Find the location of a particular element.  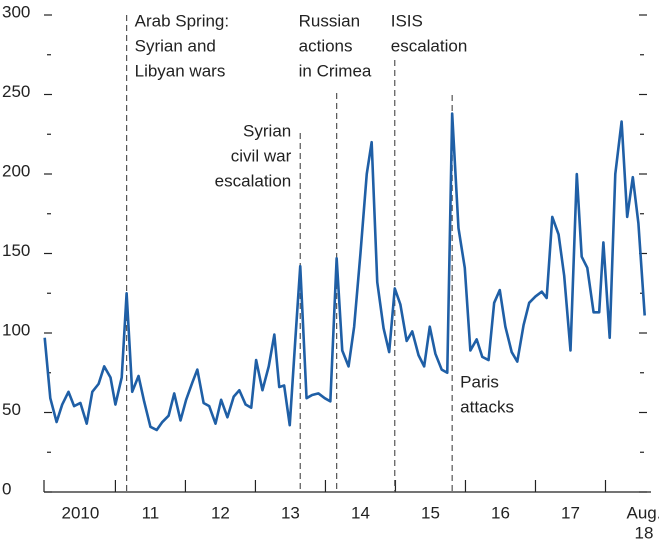

x-tick-label: 13 is located at coordinates (290, 512).